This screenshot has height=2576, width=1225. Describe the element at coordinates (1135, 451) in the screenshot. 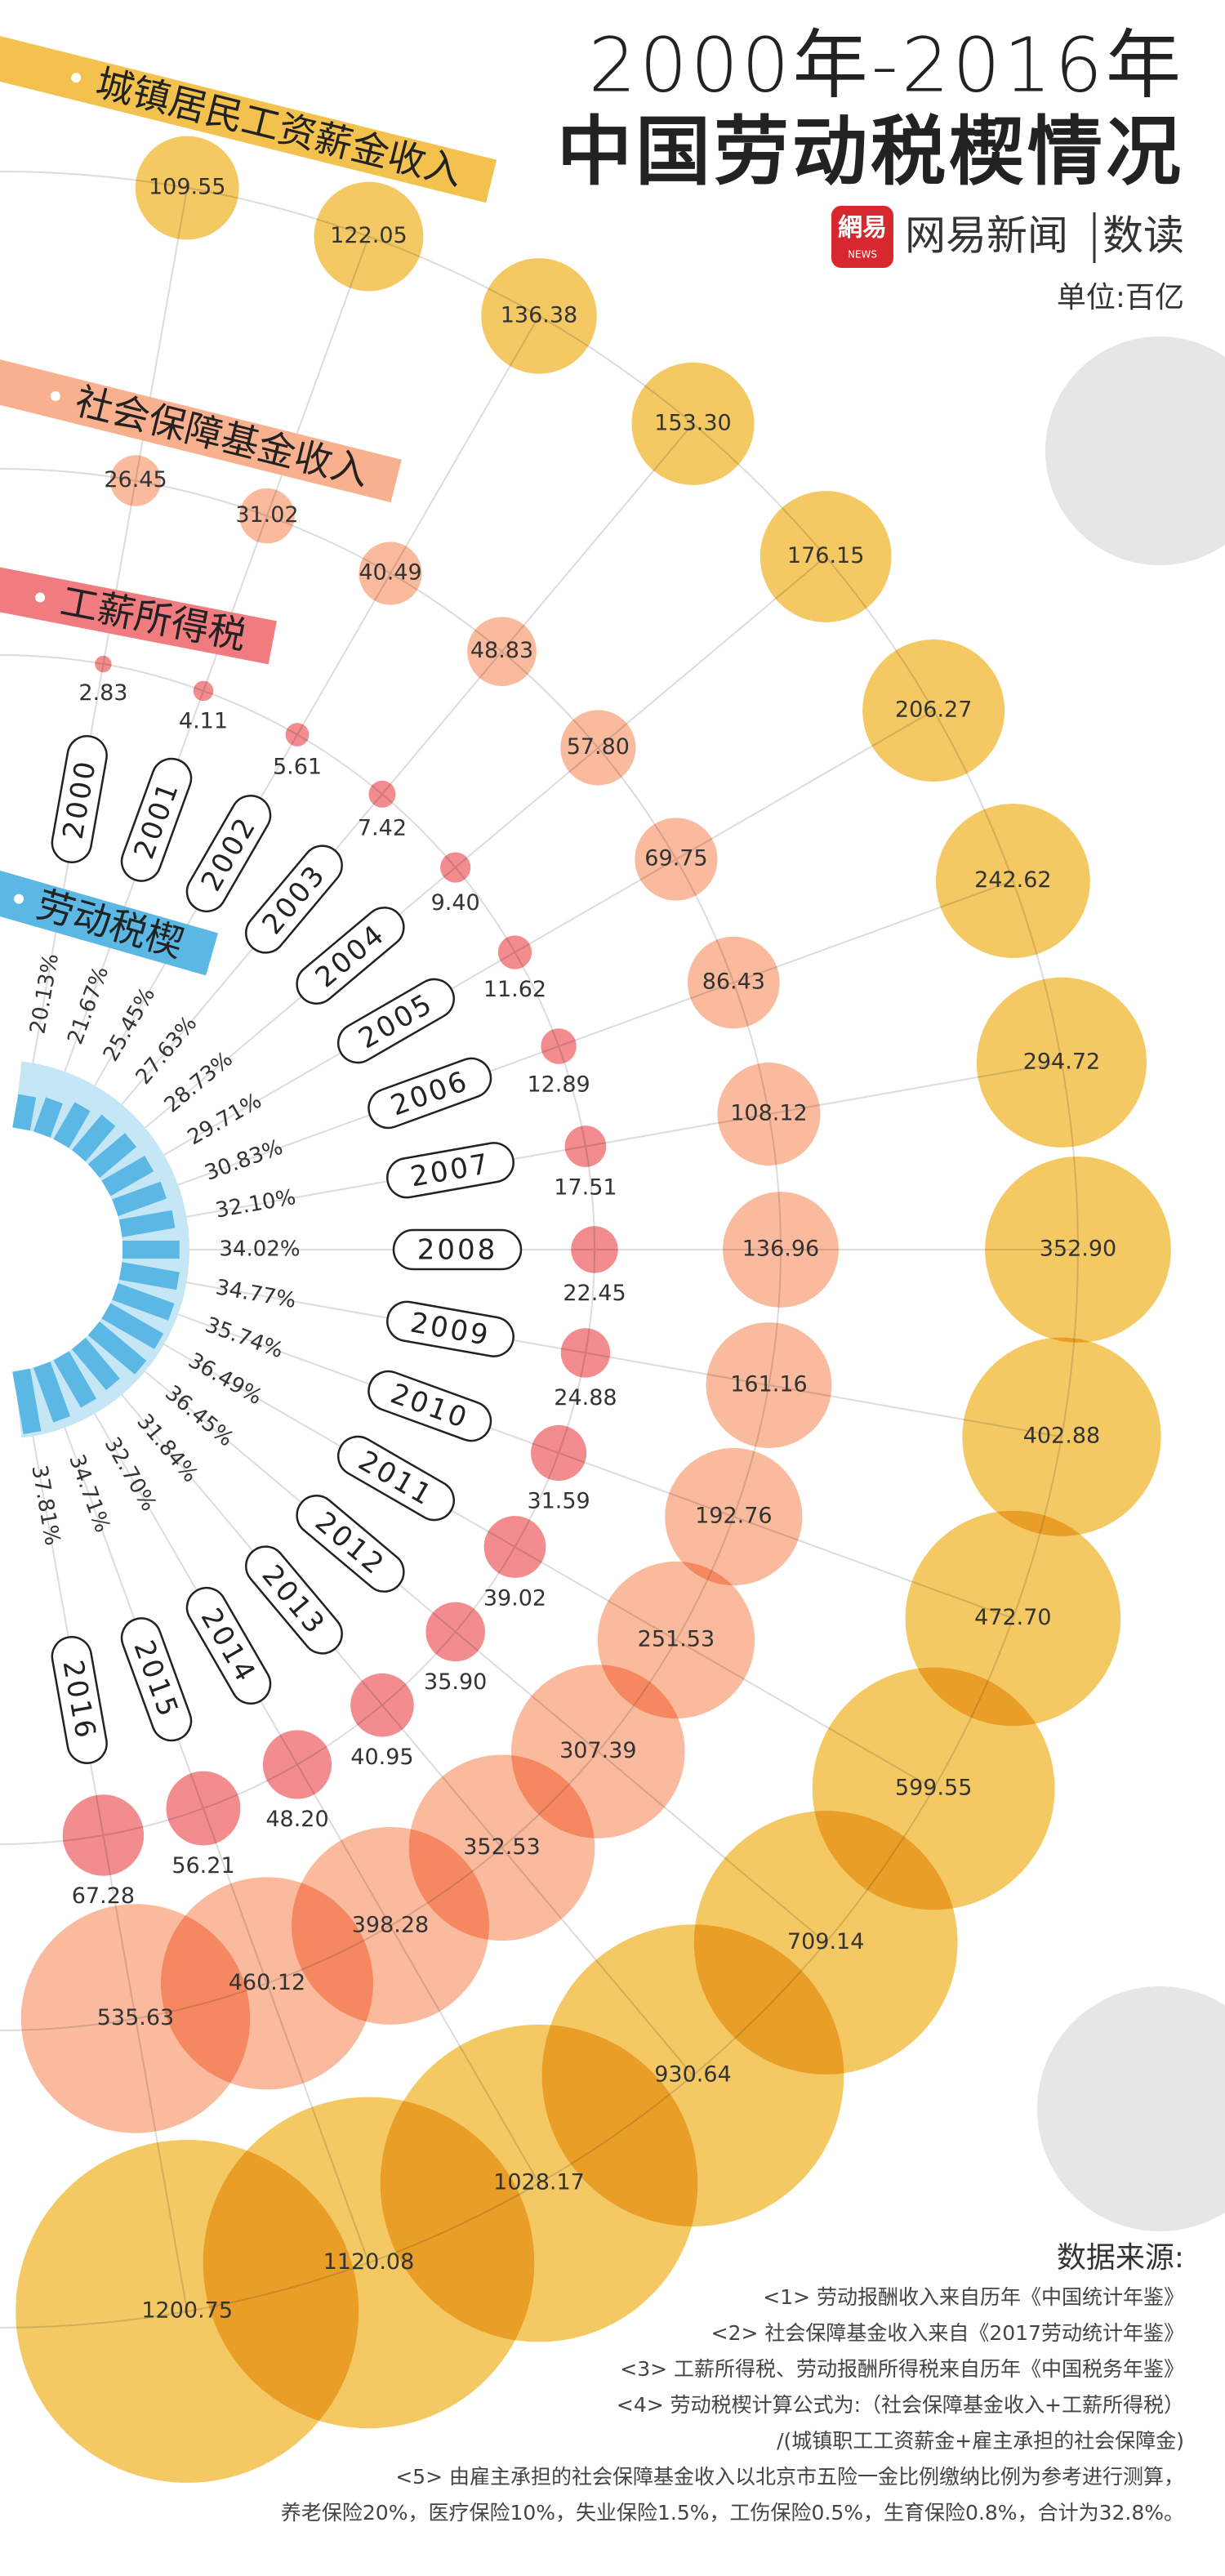

I see `decor-circle` at that location.